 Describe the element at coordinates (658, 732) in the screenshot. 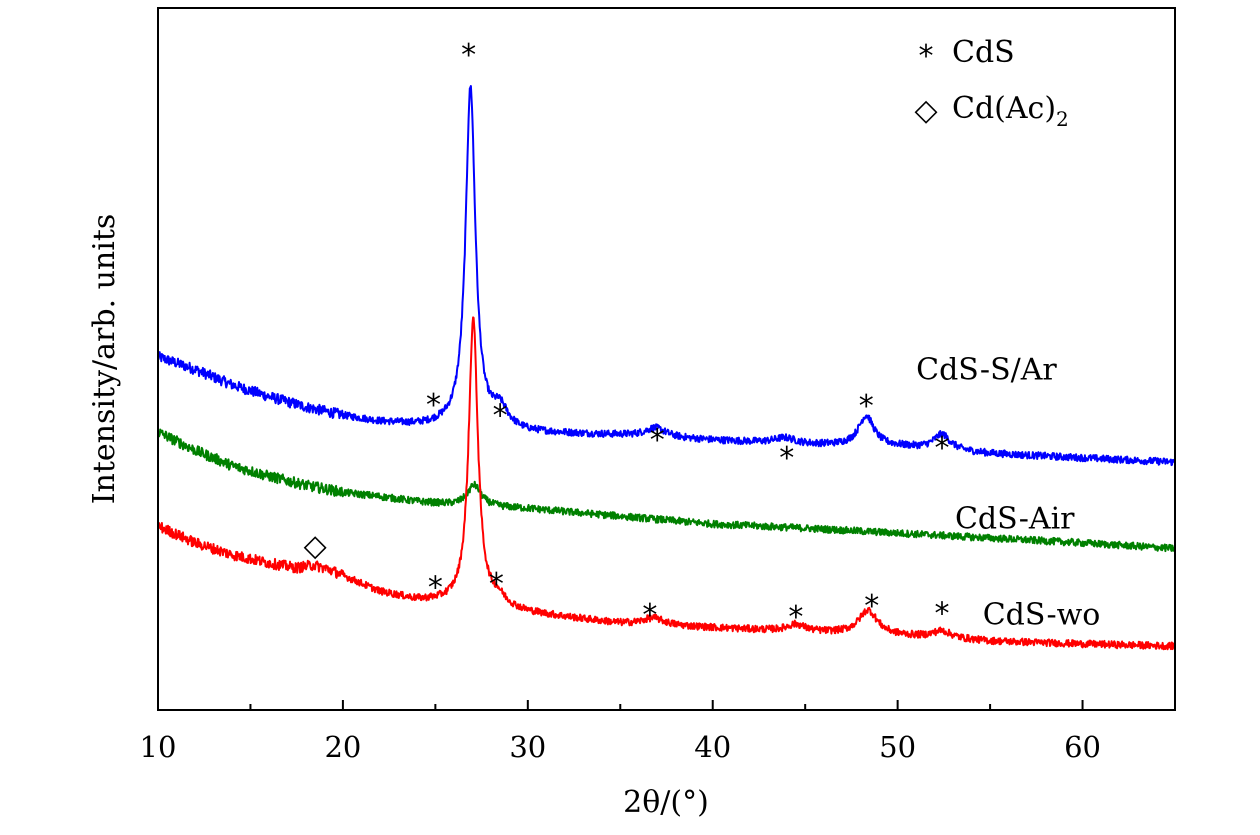

I see `x-ticks: 10 20 30 40 50 60` at that location.